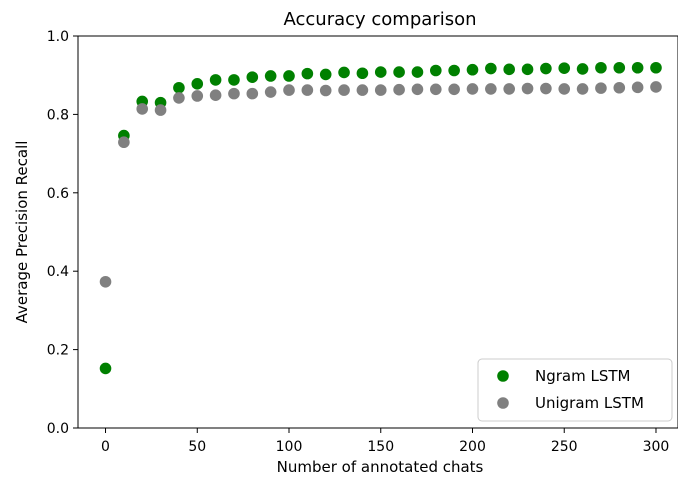 The width and height of the screenshot is (678, 479). Describe the element at coordinates (289, 447) in the screenshot. I see `x-tick-label: 100` at that location.